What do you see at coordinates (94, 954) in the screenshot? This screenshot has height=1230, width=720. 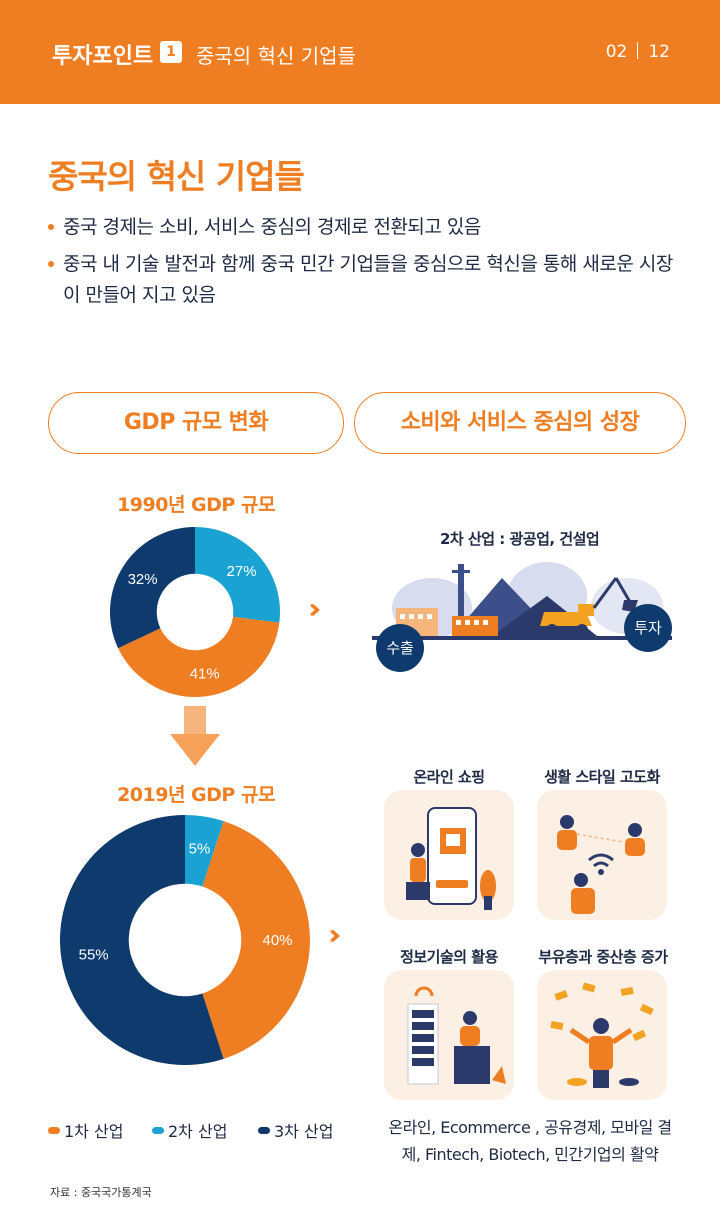 I see `slice-label: 55%` at bounding box center [94, 954].